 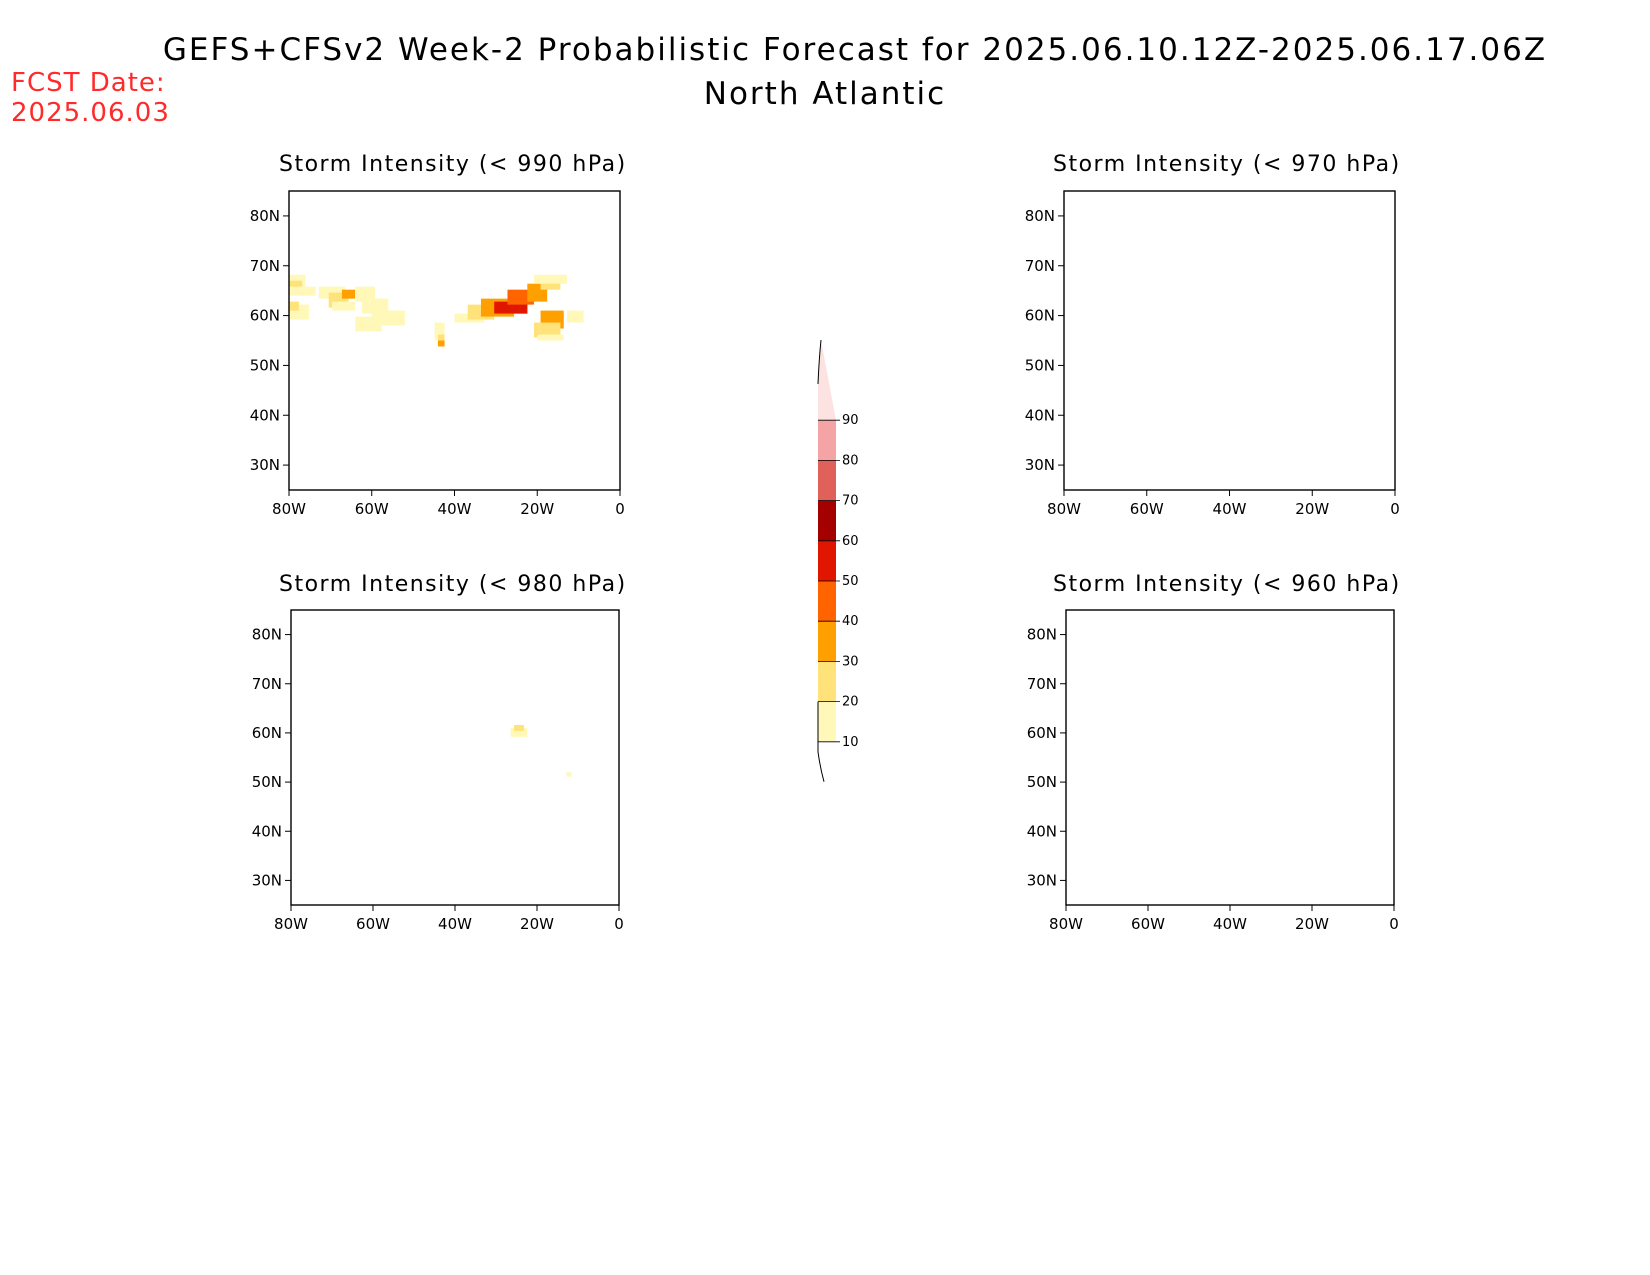 What do you see at coordinates (453, 164) in the screenshot?
I see `panel-title-990: Storm Intensity (< 990 hPa)` at bounding box center [453, 164].